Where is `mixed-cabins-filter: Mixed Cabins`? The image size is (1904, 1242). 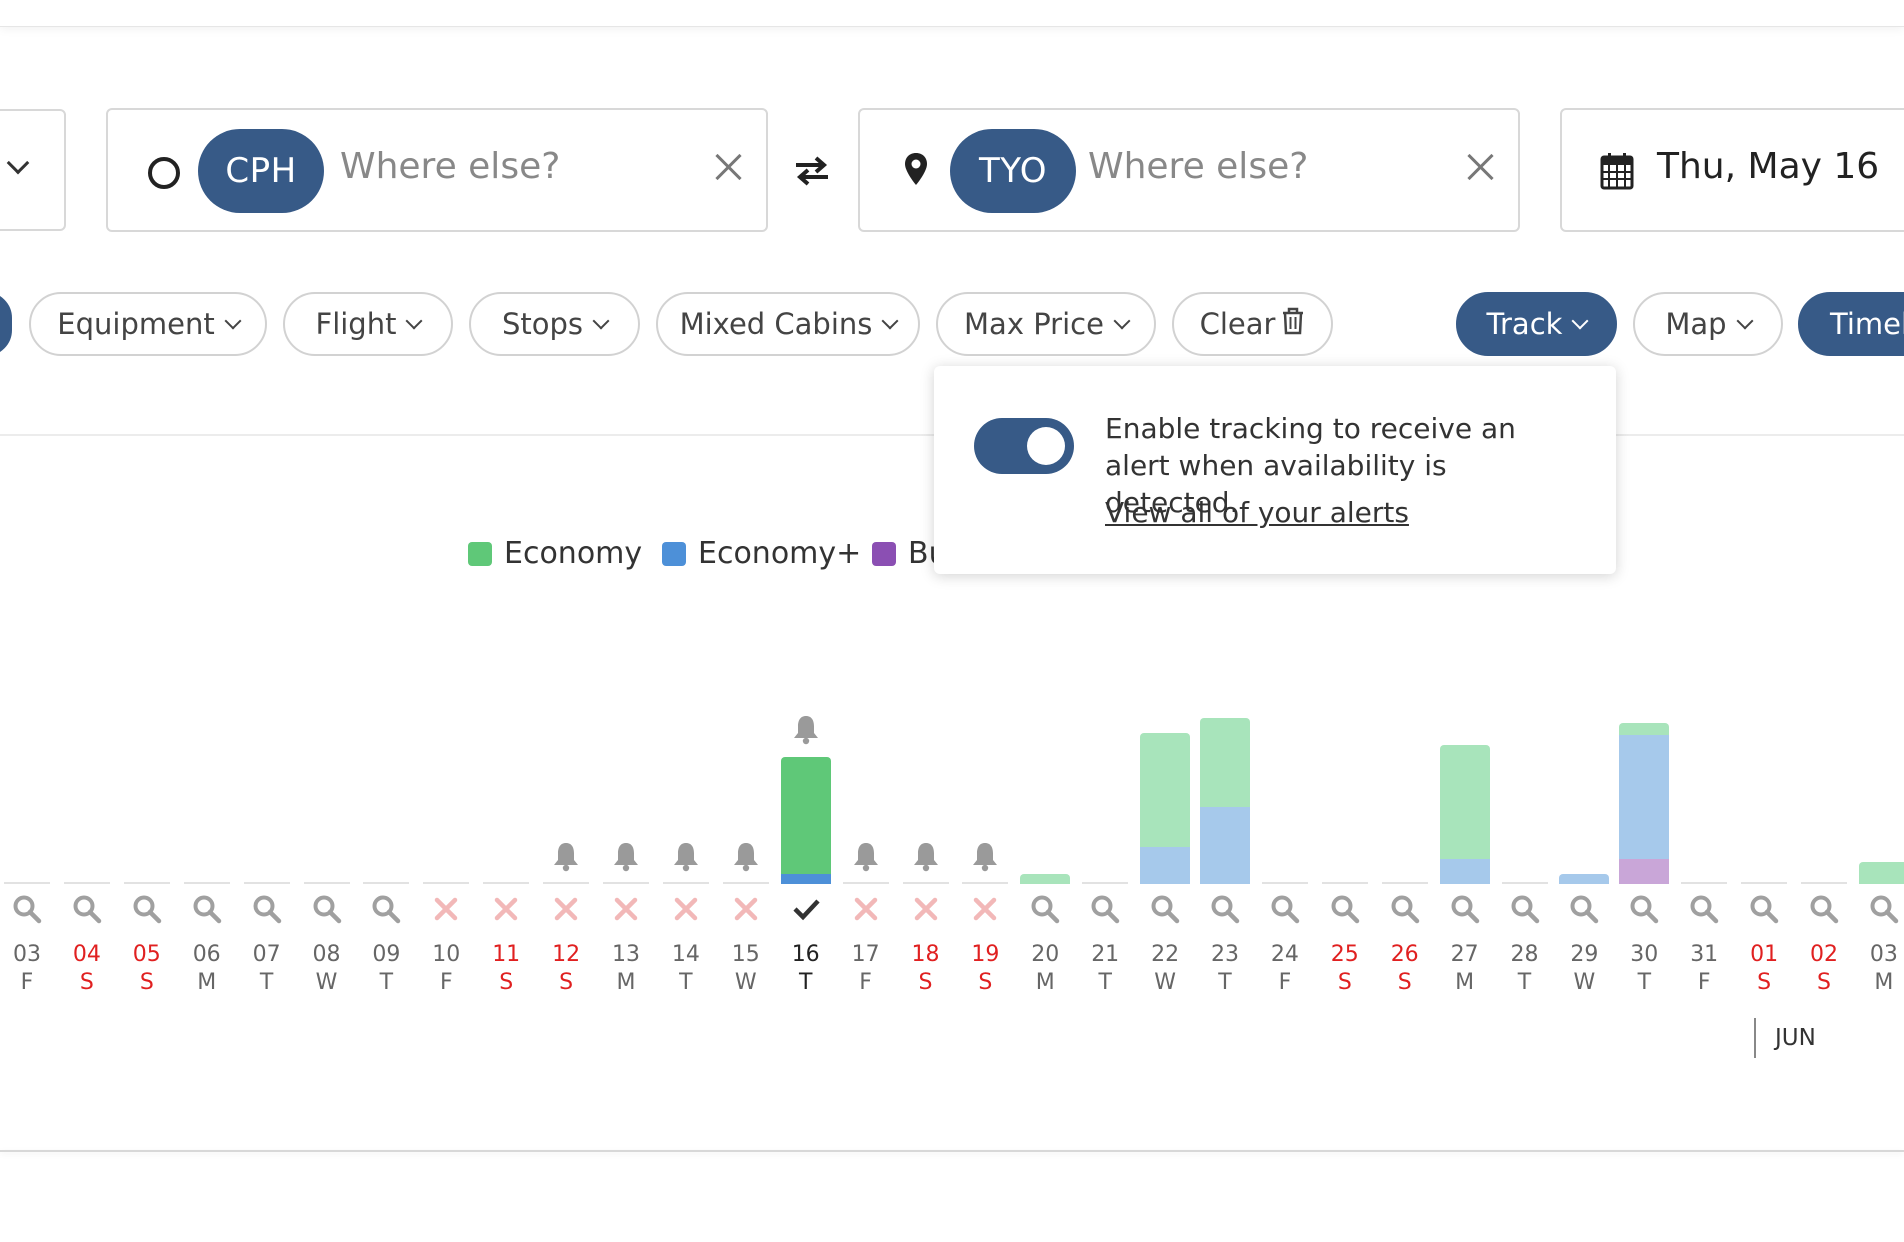
mixed-cabins-filter: Mixed Cabins is located at coordinates (788, 324).